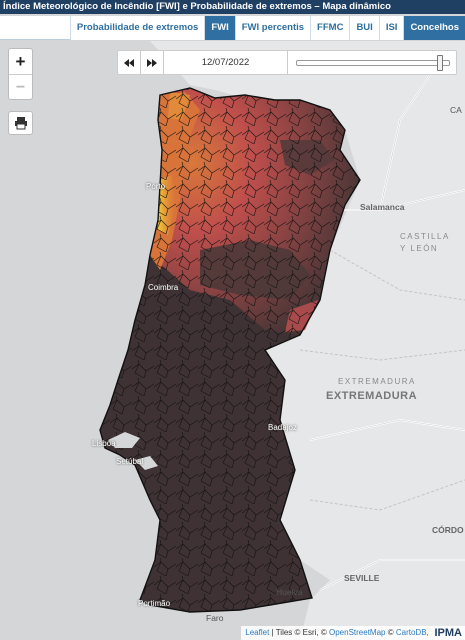 The height and width of the screenshot is (640, 465). I want to click on time-slider, so click(372, 62).